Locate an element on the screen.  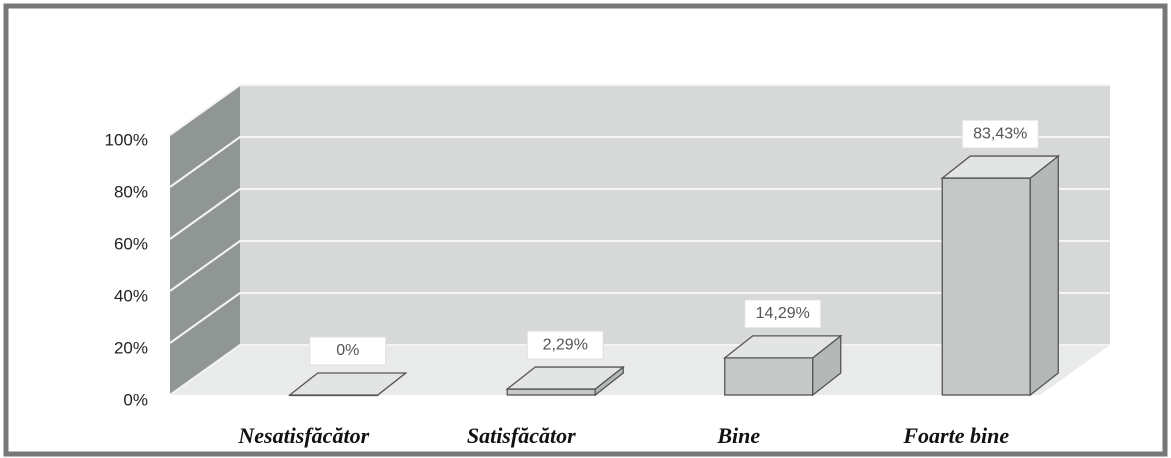
x-tick-label: Nesatisfăcător is located at coordinates (303, 435).